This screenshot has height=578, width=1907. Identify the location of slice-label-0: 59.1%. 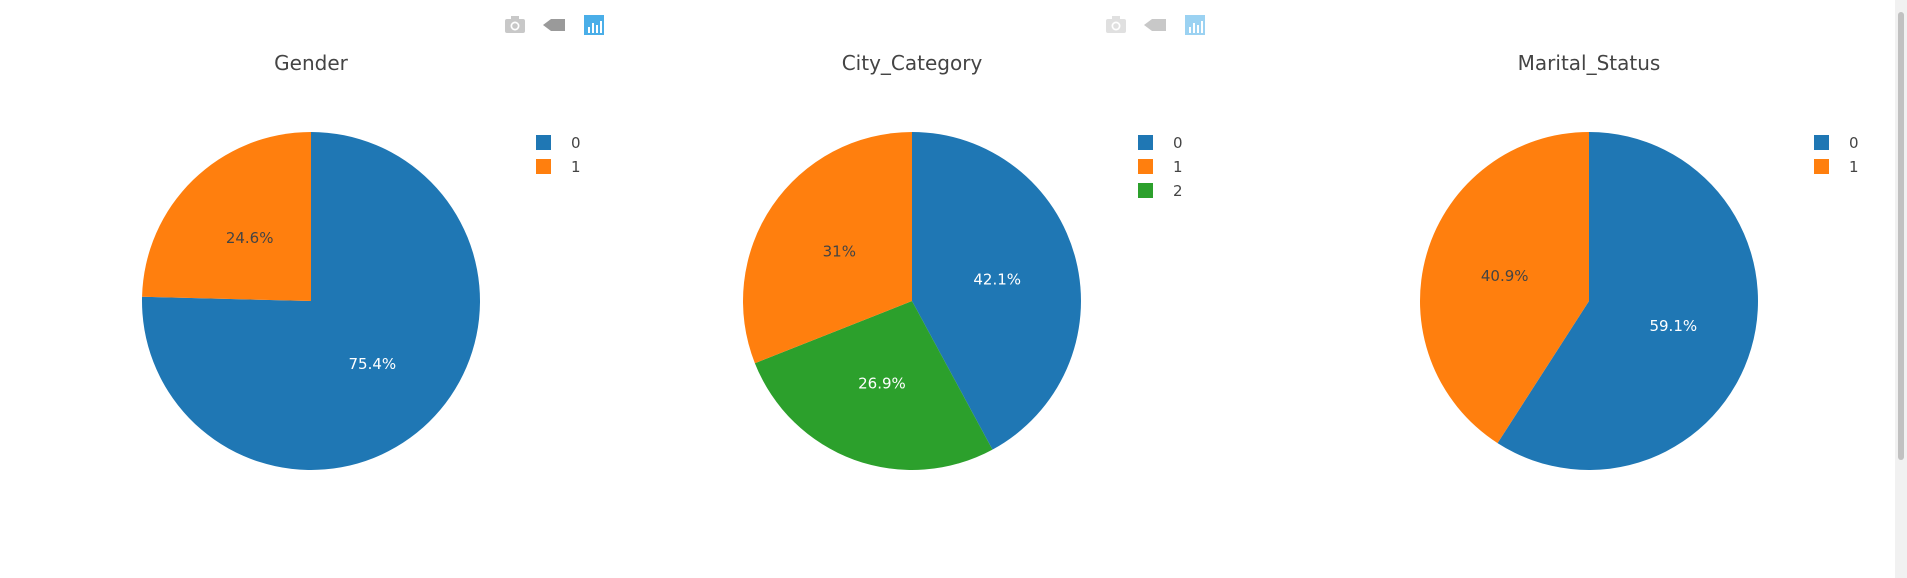
(1673, 326).